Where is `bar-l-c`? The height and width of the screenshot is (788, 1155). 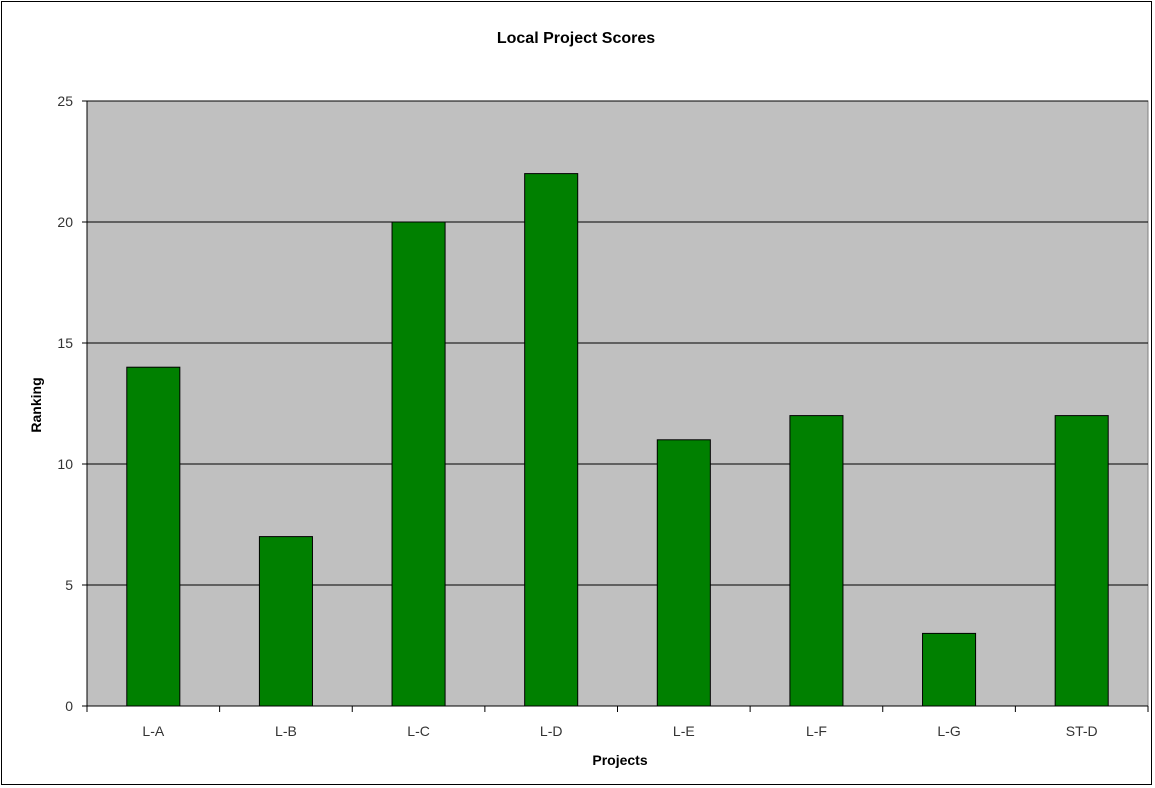
bar-l-c is located at coordinates (418, 464).